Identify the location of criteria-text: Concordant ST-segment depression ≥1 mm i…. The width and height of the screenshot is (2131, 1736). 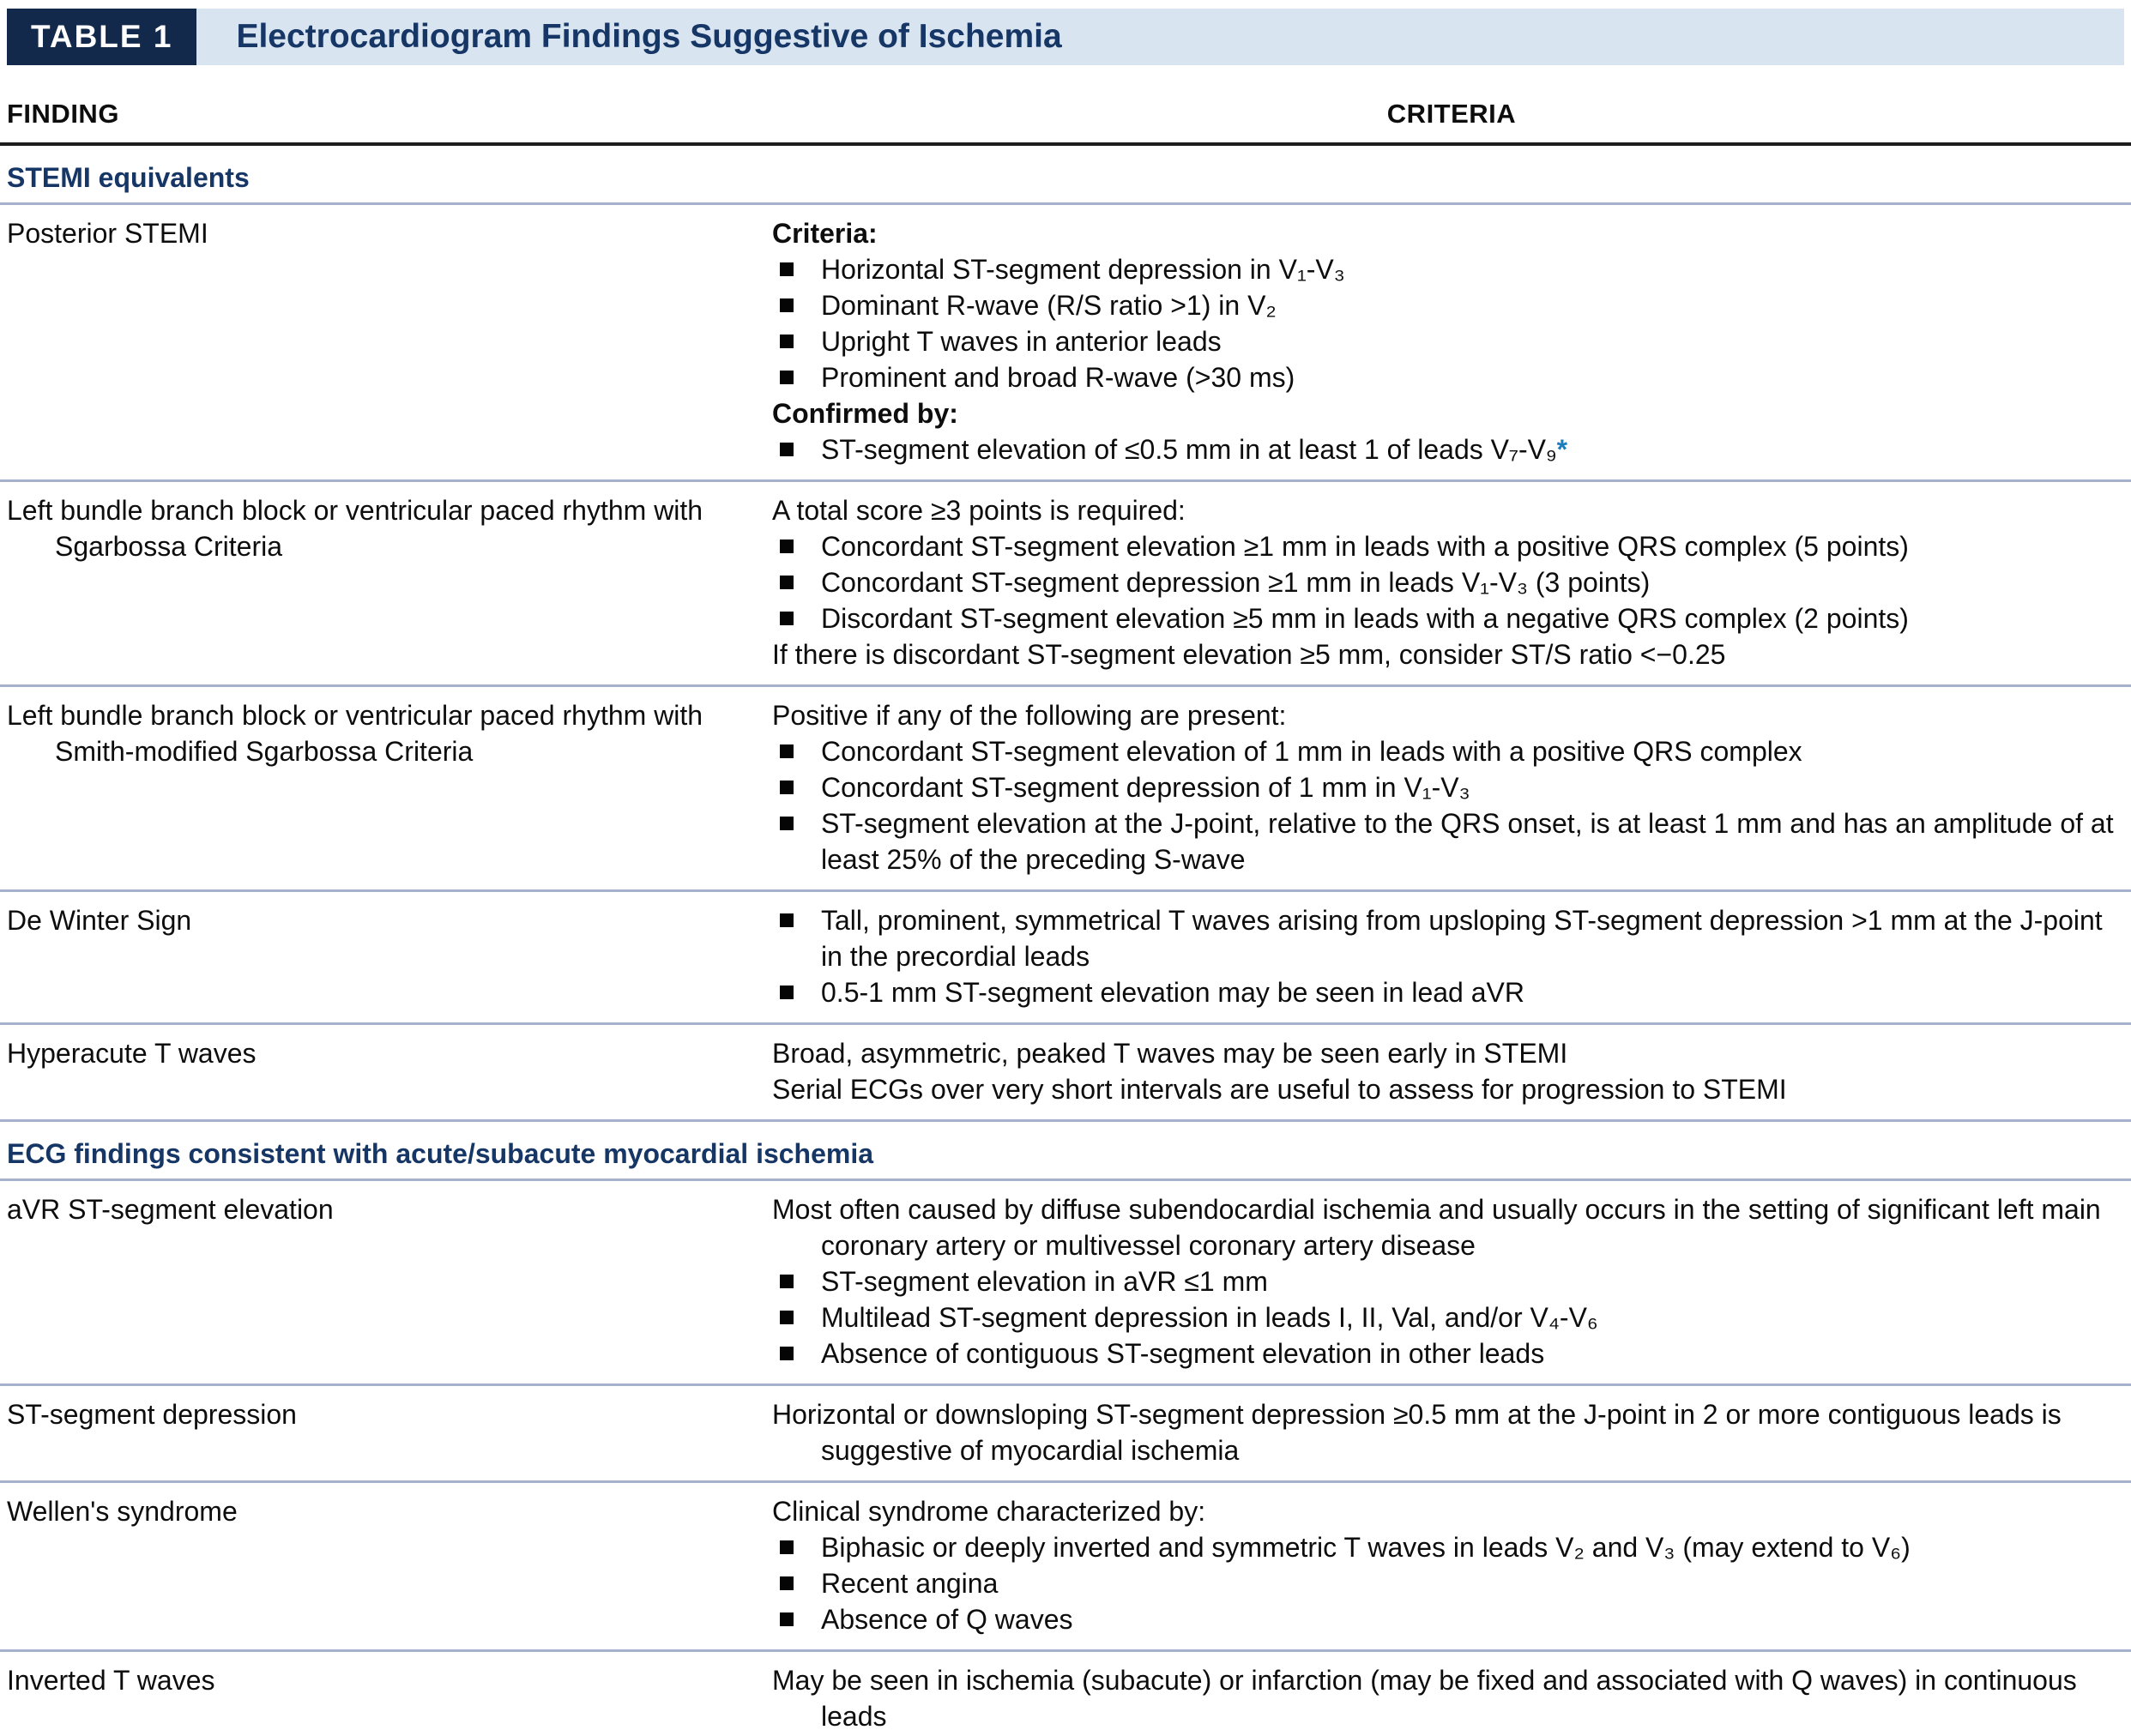
(1236, 582).